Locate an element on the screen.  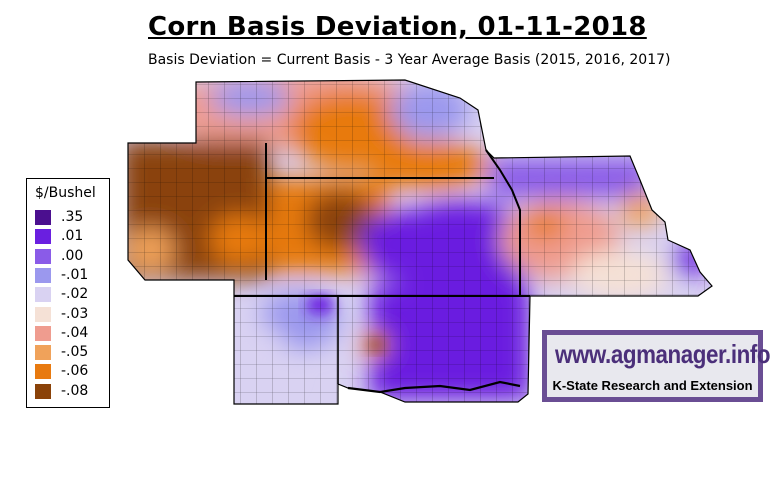
map-title: Corn Basis Deviation, 01-11-2018 is located at coordinates (397, 27).